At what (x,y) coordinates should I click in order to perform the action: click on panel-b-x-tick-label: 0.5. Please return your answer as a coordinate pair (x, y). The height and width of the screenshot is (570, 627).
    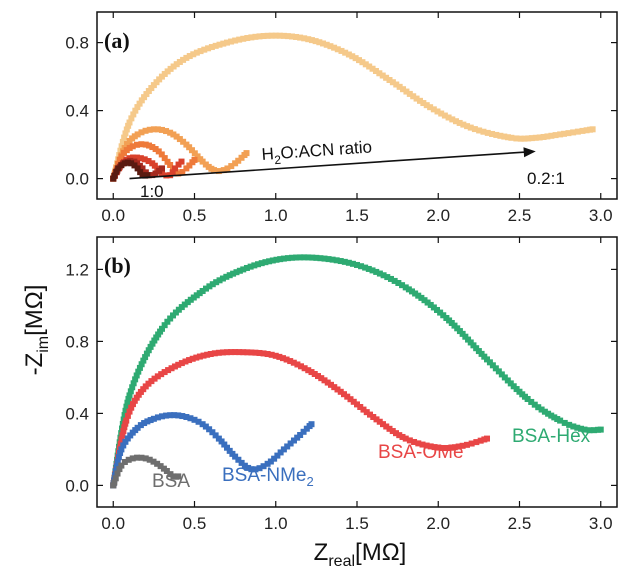
    Looking at the image, I should click on (195, 523).